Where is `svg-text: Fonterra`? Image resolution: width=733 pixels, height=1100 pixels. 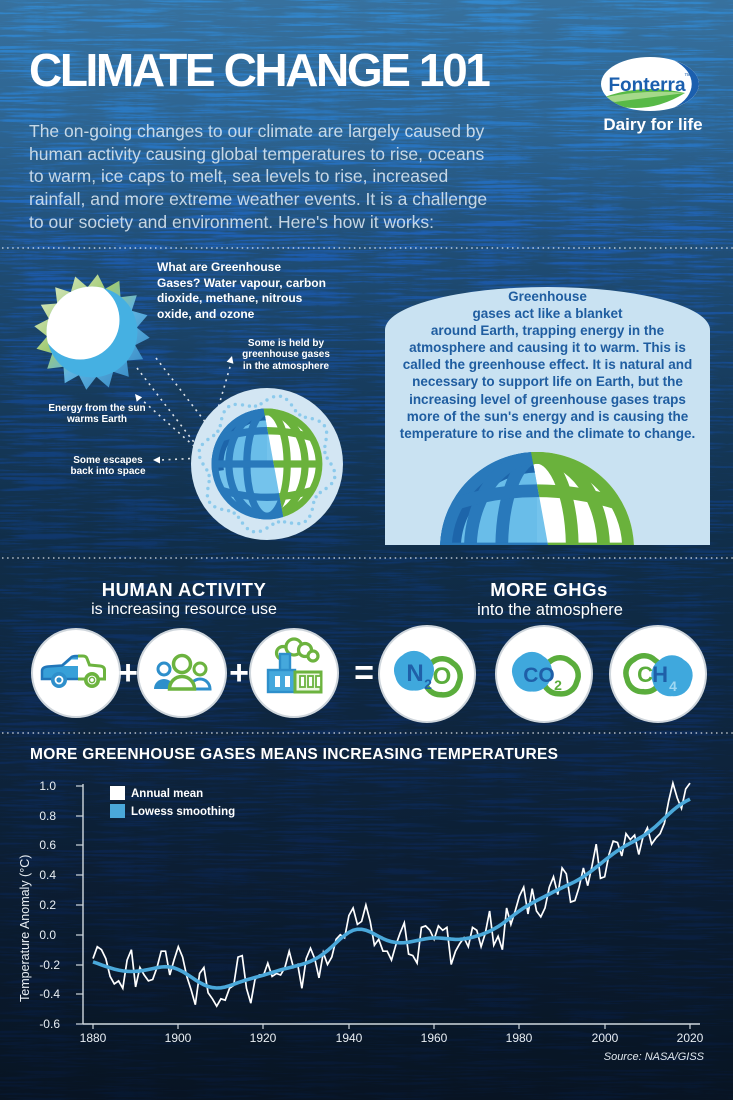 svg-text: Fonterra is located at coordinates (647, 85).